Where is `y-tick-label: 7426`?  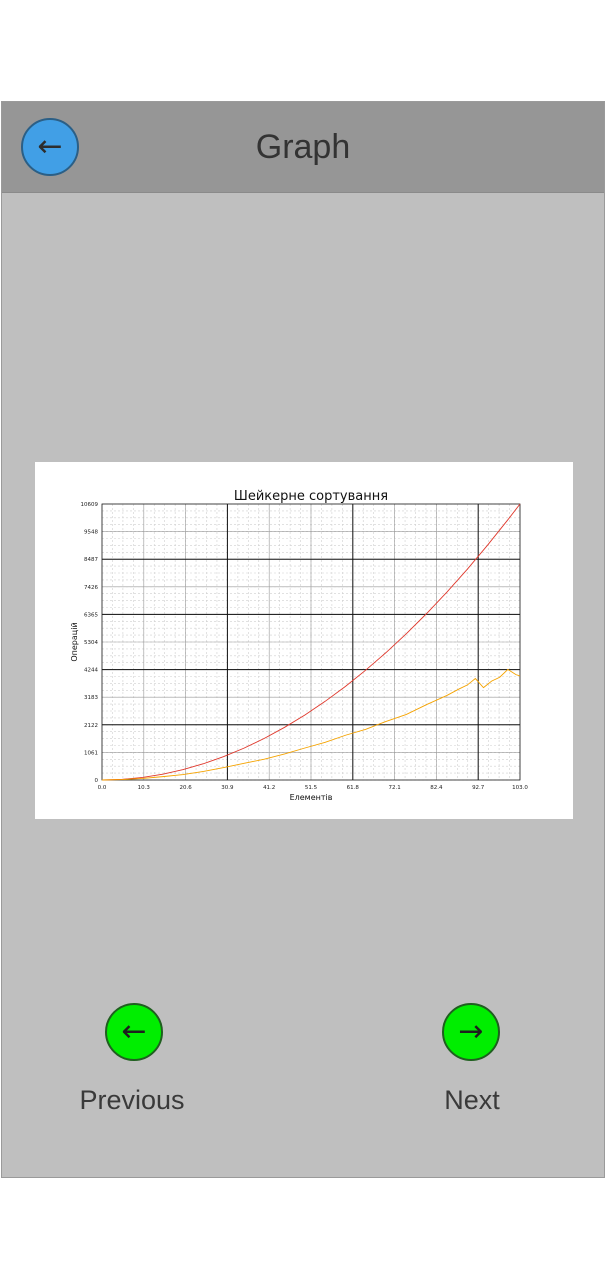
y-tick-label: 7426 is located at coordinates (91, 588).